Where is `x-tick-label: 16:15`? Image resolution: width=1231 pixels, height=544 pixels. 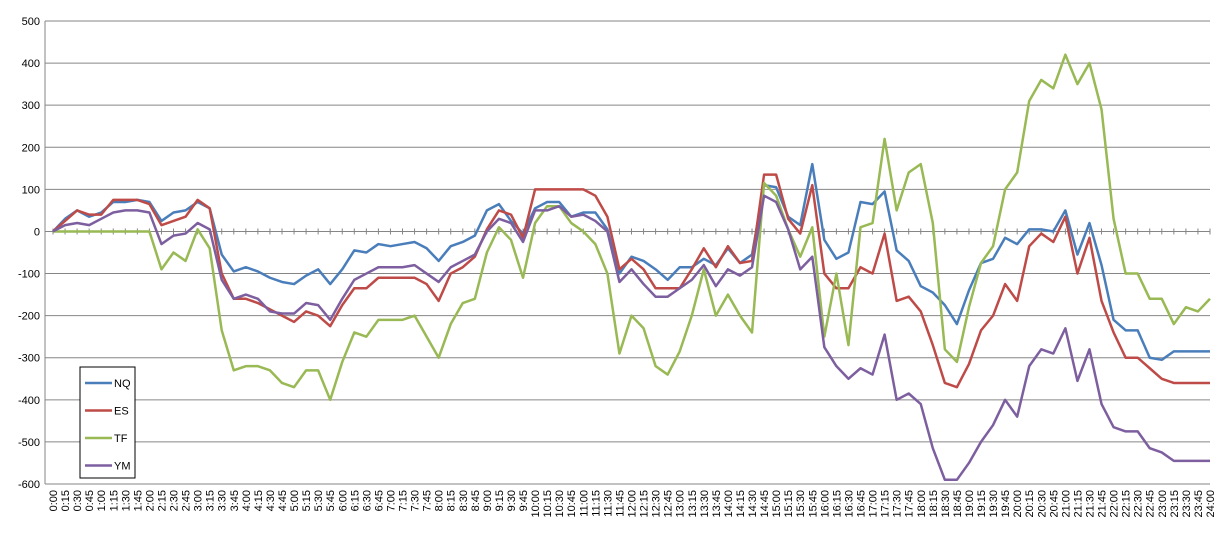
x-tick-label: 16:15 is located at coordinates (837, 504).